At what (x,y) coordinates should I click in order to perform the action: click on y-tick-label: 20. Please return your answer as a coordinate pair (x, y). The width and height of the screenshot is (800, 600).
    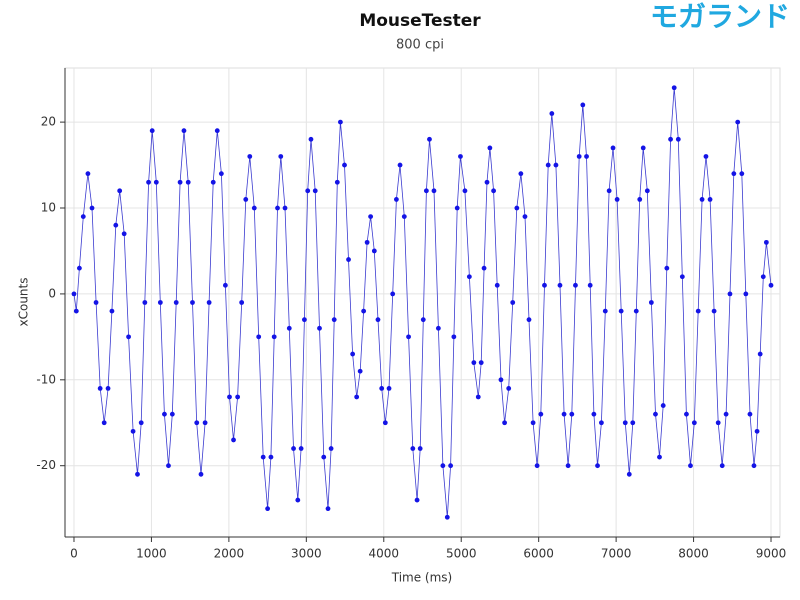
    Looking at the image, I should click on (48, 122).